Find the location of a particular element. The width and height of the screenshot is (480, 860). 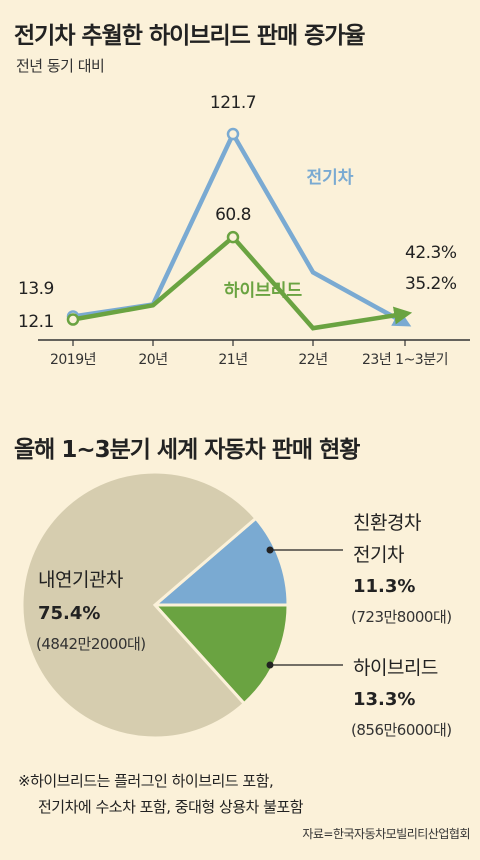

data-label: 13.9 is located at coordinates (36, 289).